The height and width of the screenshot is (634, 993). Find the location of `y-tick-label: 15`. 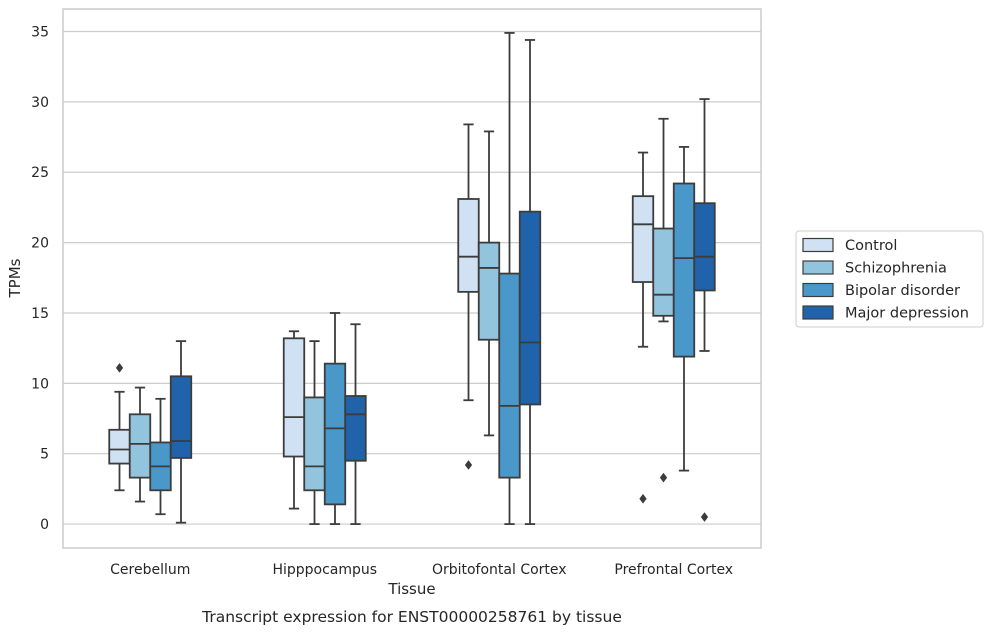

y-tick-label: 15 is located at coordinates (40, 314).